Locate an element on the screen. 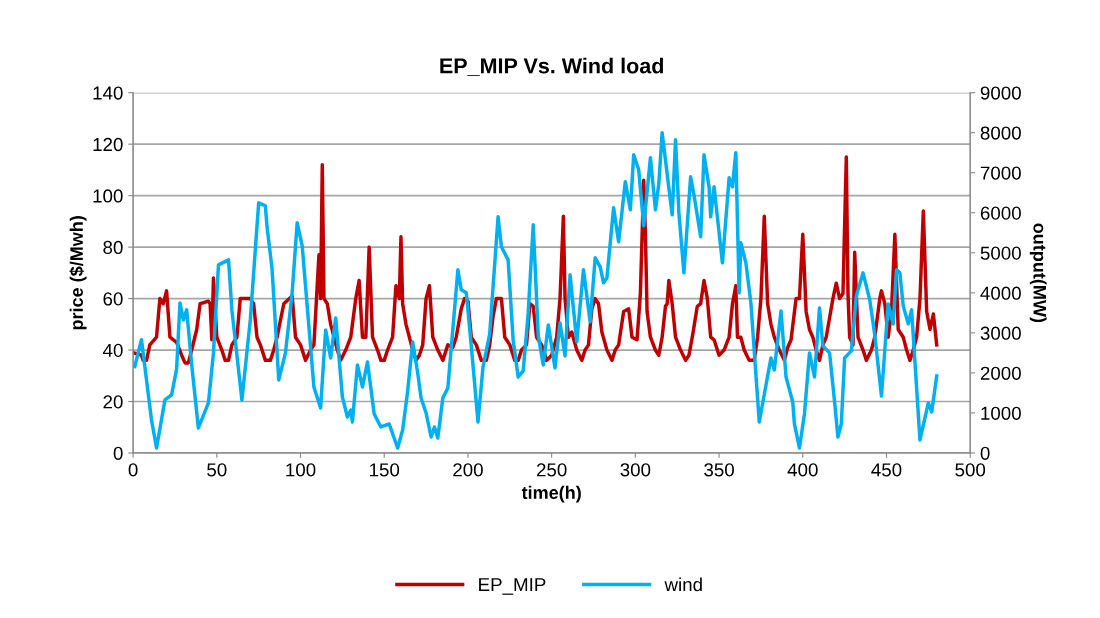 The height and width of the screenshot is (618, 1100). x-tick-label: 200 is located at coordinates (468, 470).